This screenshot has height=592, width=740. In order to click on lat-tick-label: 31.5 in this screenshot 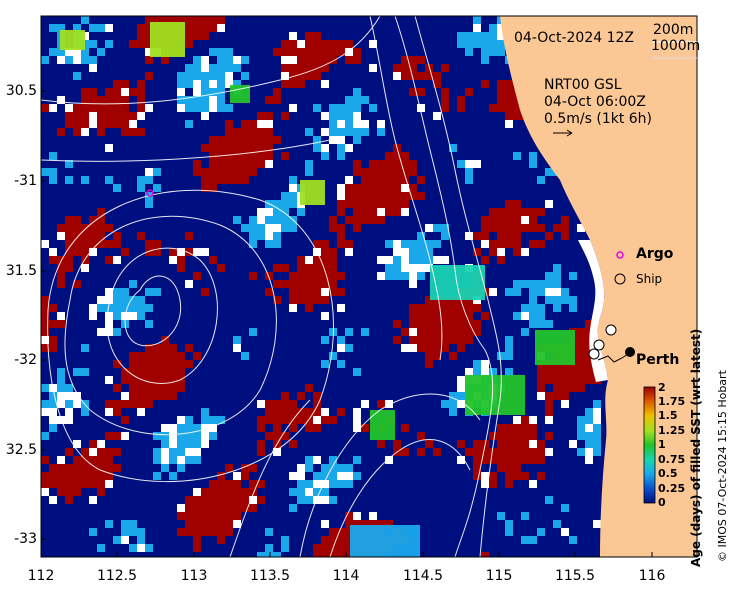, I will do `click(21, 271)`.